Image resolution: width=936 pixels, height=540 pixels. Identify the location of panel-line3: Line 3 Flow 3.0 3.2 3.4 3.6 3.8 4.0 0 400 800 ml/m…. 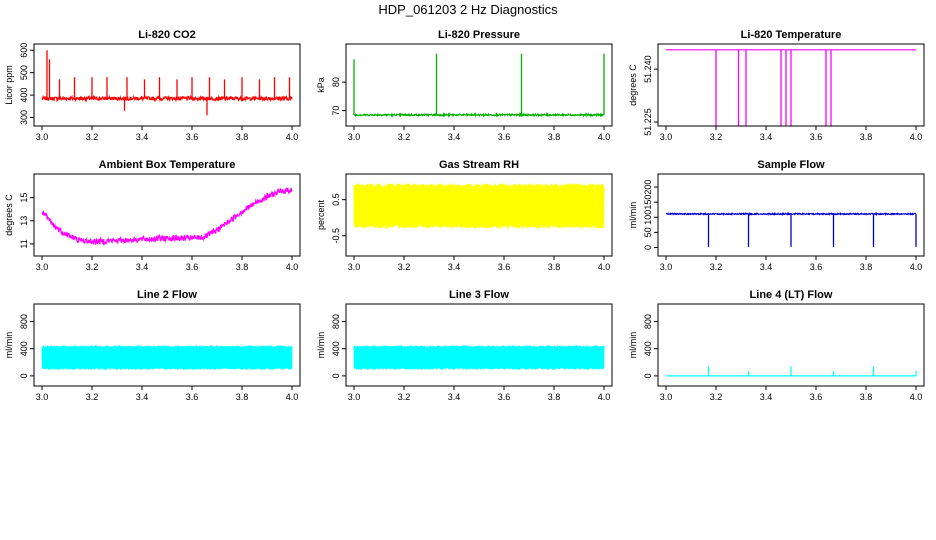
(464, 345).